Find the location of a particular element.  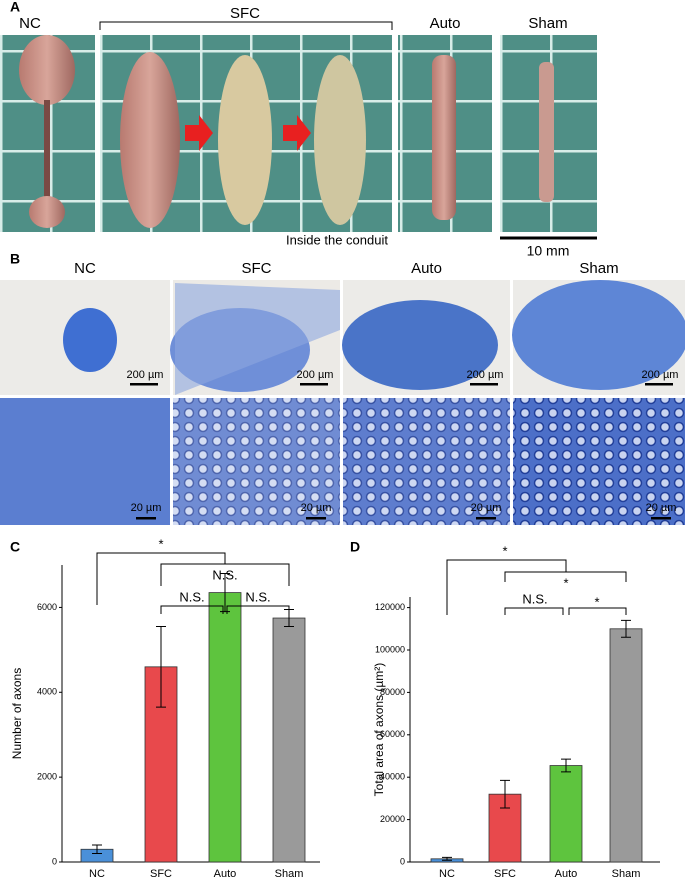

panel-letter: D is located at coordinates (355, 547).